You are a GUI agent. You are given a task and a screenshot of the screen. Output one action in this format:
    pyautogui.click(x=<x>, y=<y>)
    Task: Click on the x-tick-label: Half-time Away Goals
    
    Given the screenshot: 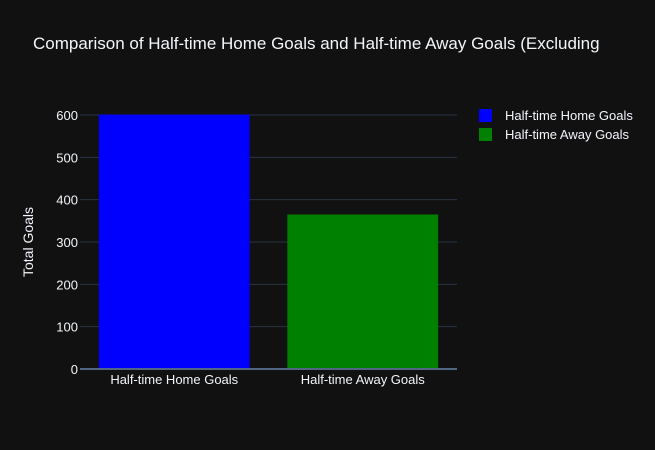 What is the action you would take?
    pyautogui.click(x=363, y=379)
    